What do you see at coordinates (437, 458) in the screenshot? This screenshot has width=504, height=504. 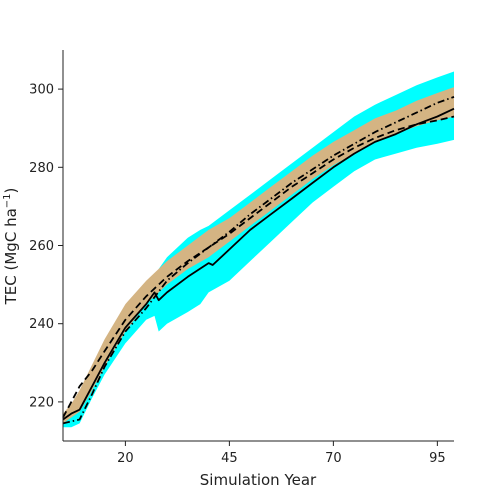 I see `x-tick-label: 95` at bounding box center [437, 458].